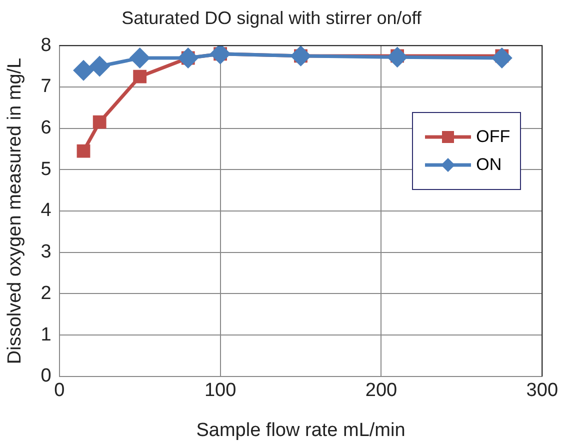 Image resolution: width=561 pixels, height=446 pixels. What do you see at coordinates (46, 128) in the screenshot?
I see `y-tick-label: 6` at bounding box center [46, 128].